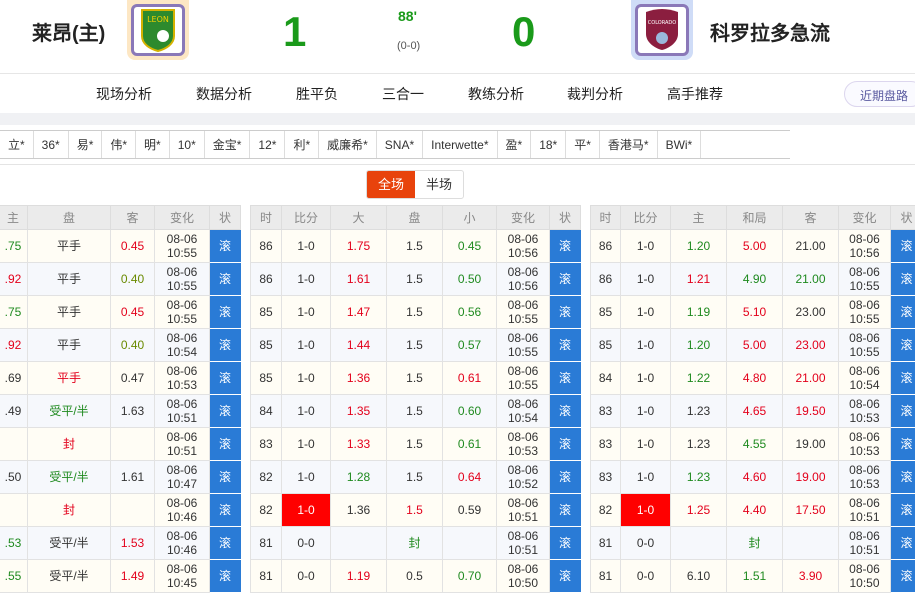  I want to click on bookmaker-tab: 12*, so click(268, 144).